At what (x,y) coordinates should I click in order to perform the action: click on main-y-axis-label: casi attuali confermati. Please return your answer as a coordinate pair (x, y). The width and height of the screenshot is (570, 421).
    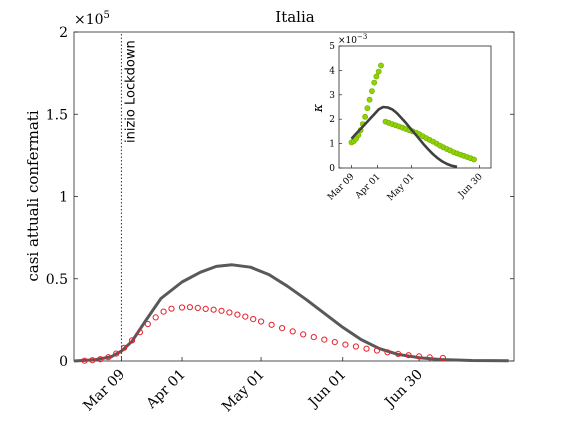
    Looking at the image, I should click on (33, 195).